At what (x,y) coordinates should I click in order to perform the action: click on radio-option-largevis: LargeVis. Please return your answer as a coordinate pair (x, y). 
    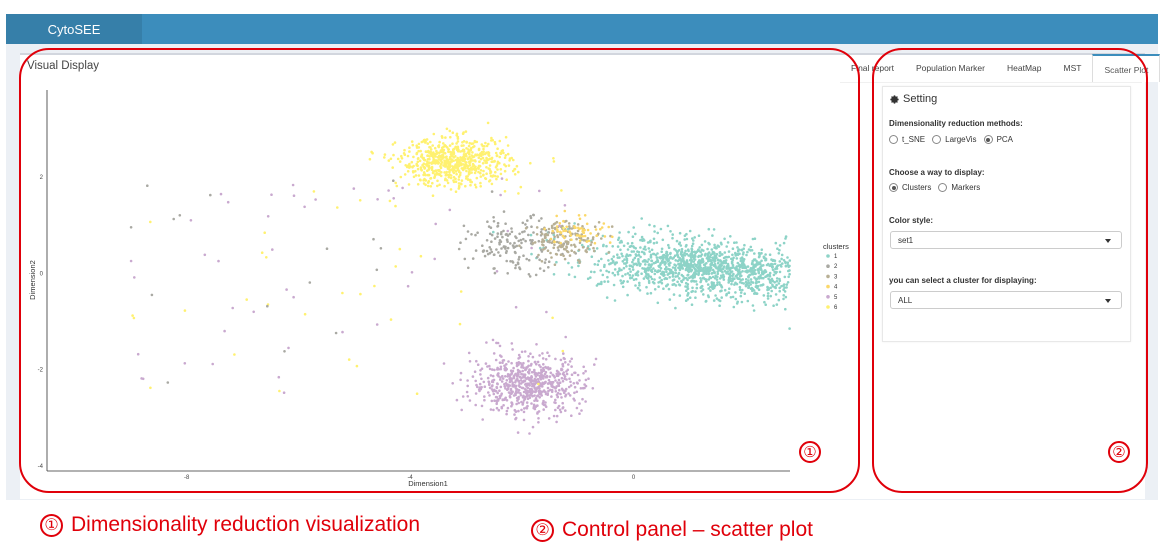
    Looking at the image, I should click on (954, 139).